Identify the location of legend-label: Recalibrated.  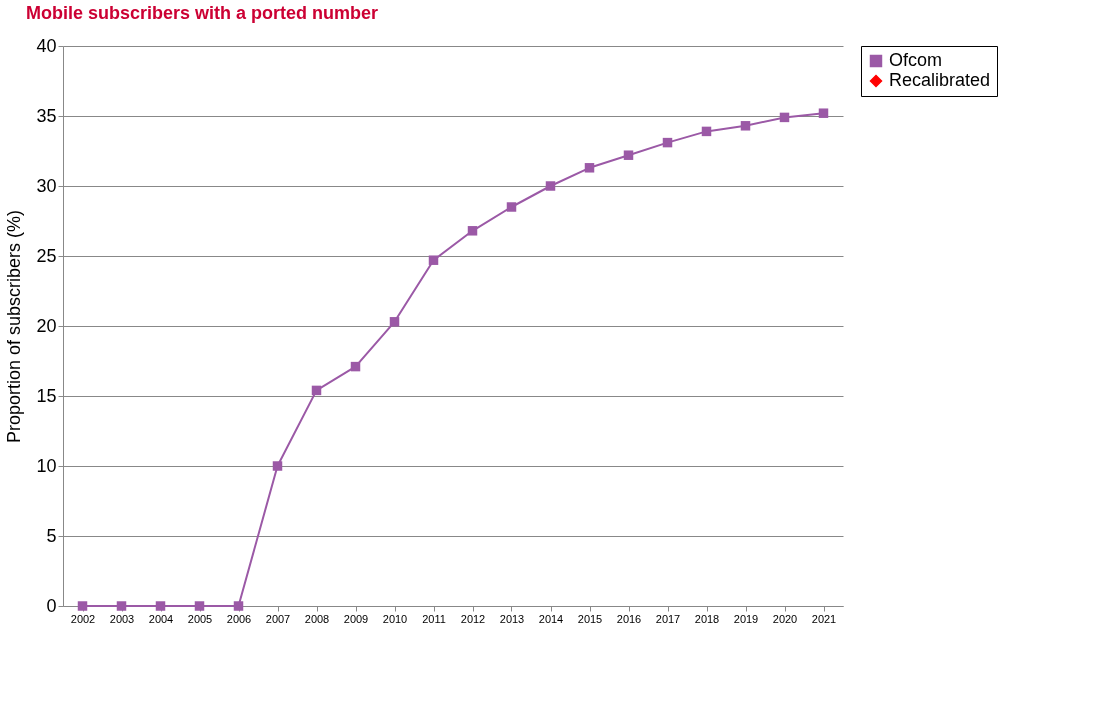
(940, 80).